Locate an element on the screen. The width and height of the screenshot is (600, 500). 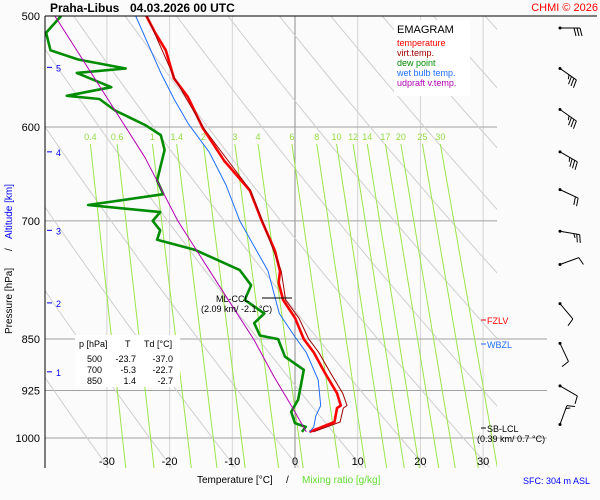
fzlv-label: FZLV is located at coordinates (497, 321).